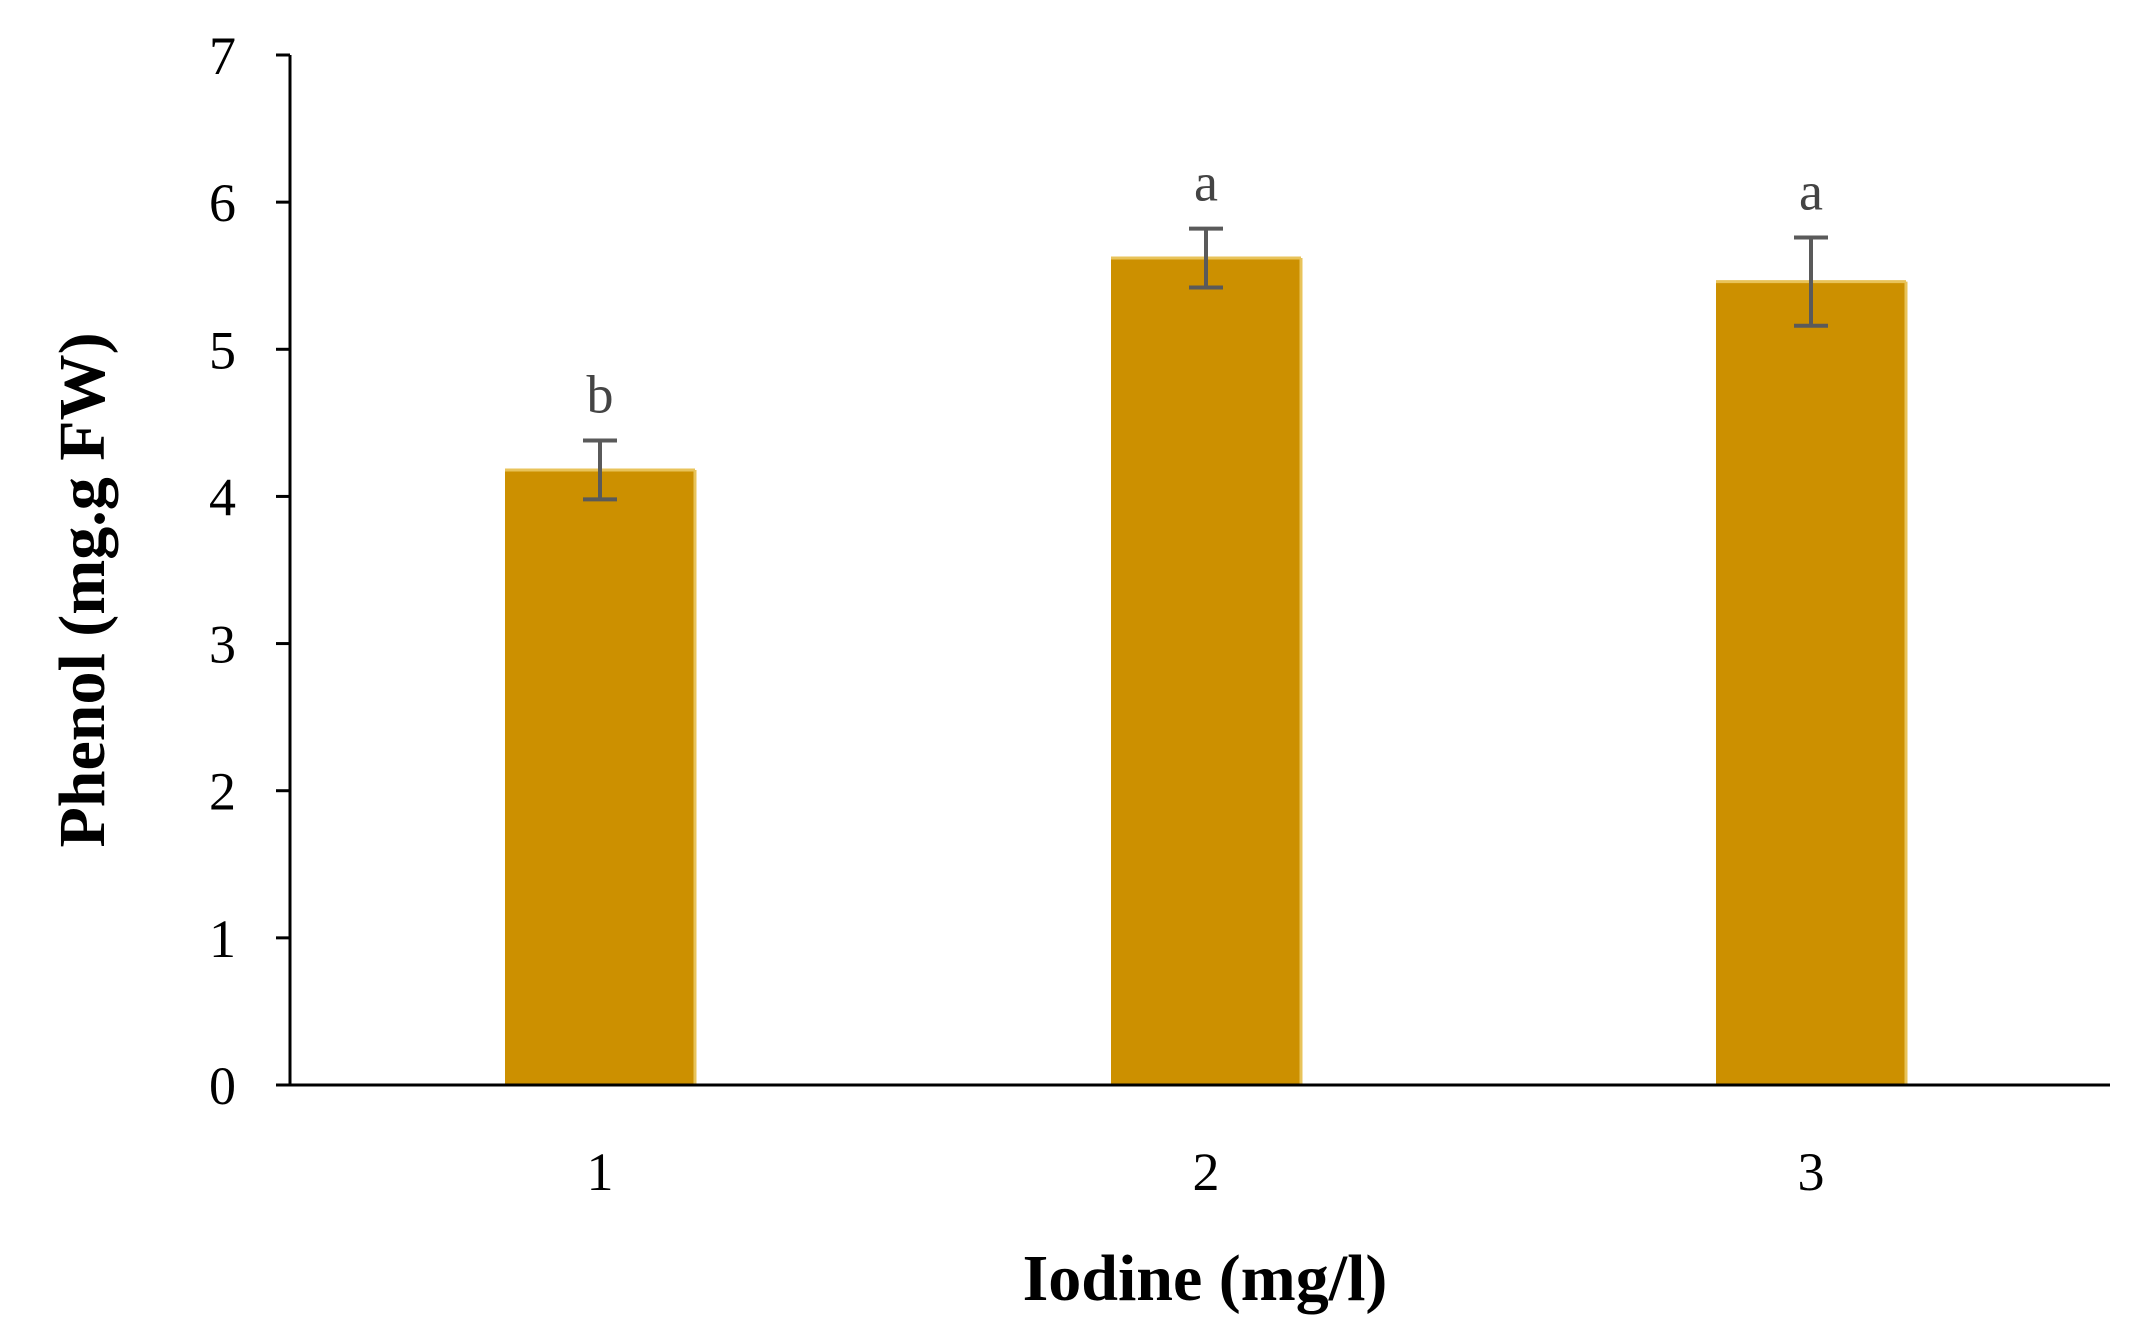 This screenshot has height=1335, width=2142. Describe the element at coordinates (222, 203) in the screenshot. I see `y-tick-label: 6` at that location.